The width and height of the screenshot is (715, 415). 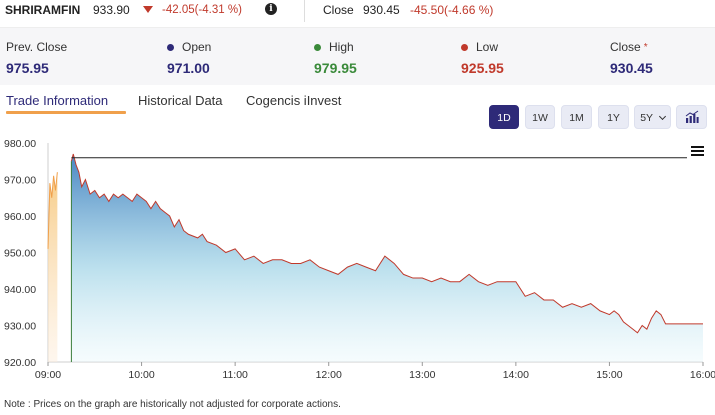 What do you see at coordinates (335, 68) in the screenshot?
I see `stat-value: 979.95` at bounding box center [335, 68].